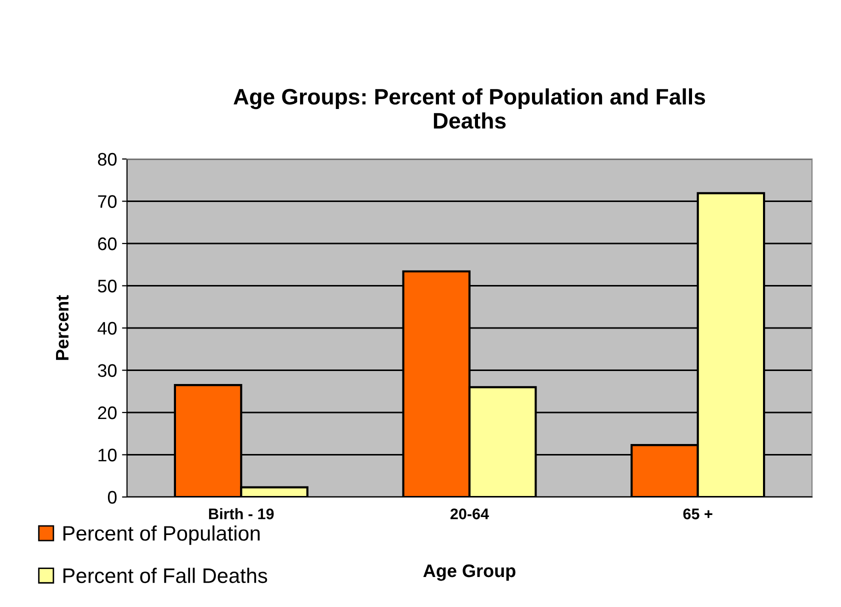  I want to click on y-tick-label: 20, so click(107, 413).